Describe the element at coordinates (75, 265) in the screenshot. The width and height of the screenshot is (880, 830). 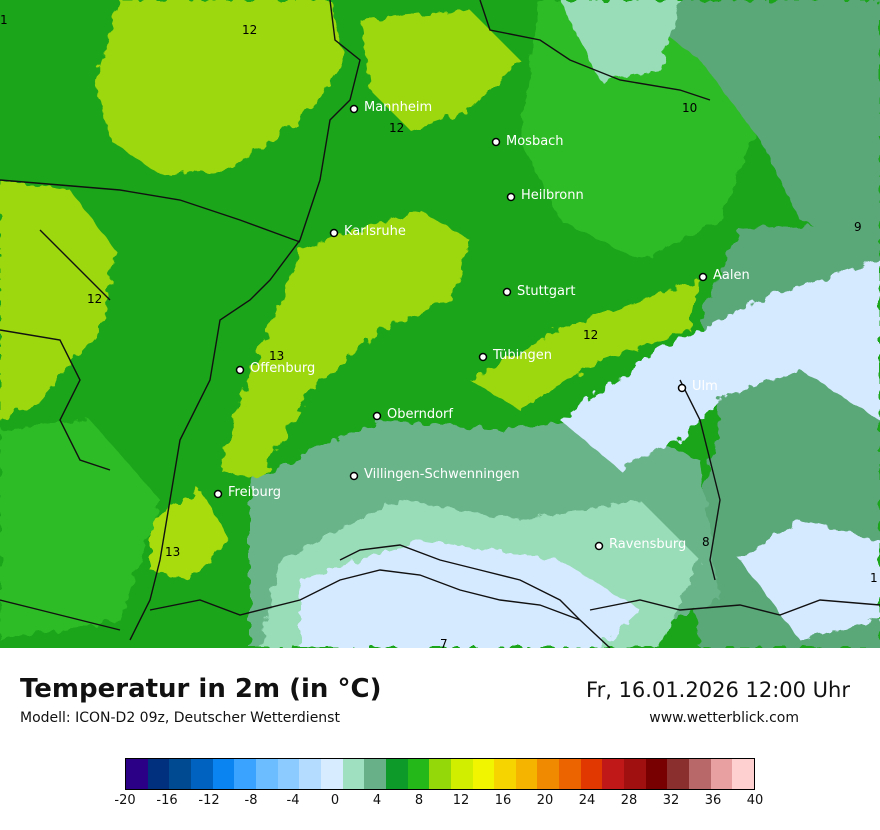
I see `border-northwest` at that location.